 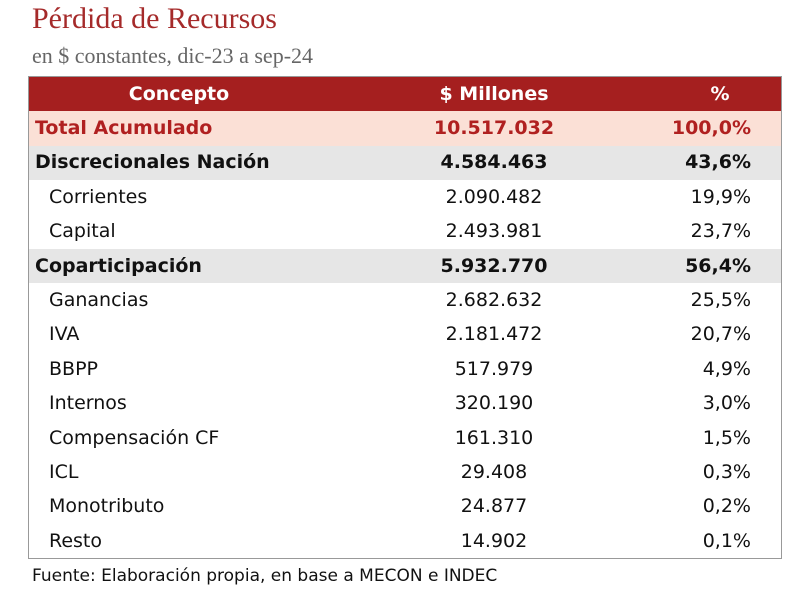 I want to click on table-cell: Ganancias, so click(x=99, y=300).